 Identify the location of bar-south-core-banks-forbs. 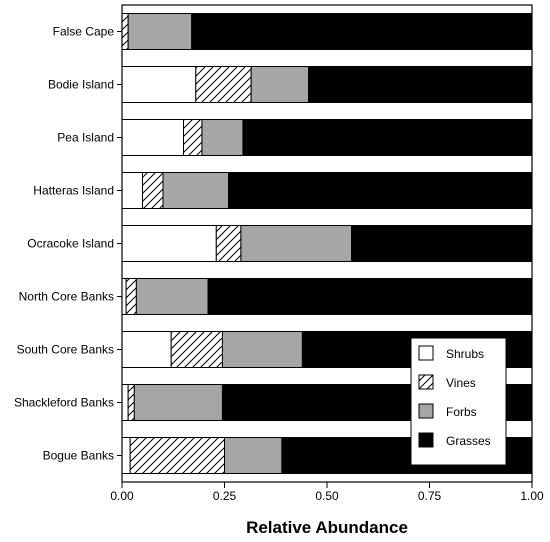
(262, 349).